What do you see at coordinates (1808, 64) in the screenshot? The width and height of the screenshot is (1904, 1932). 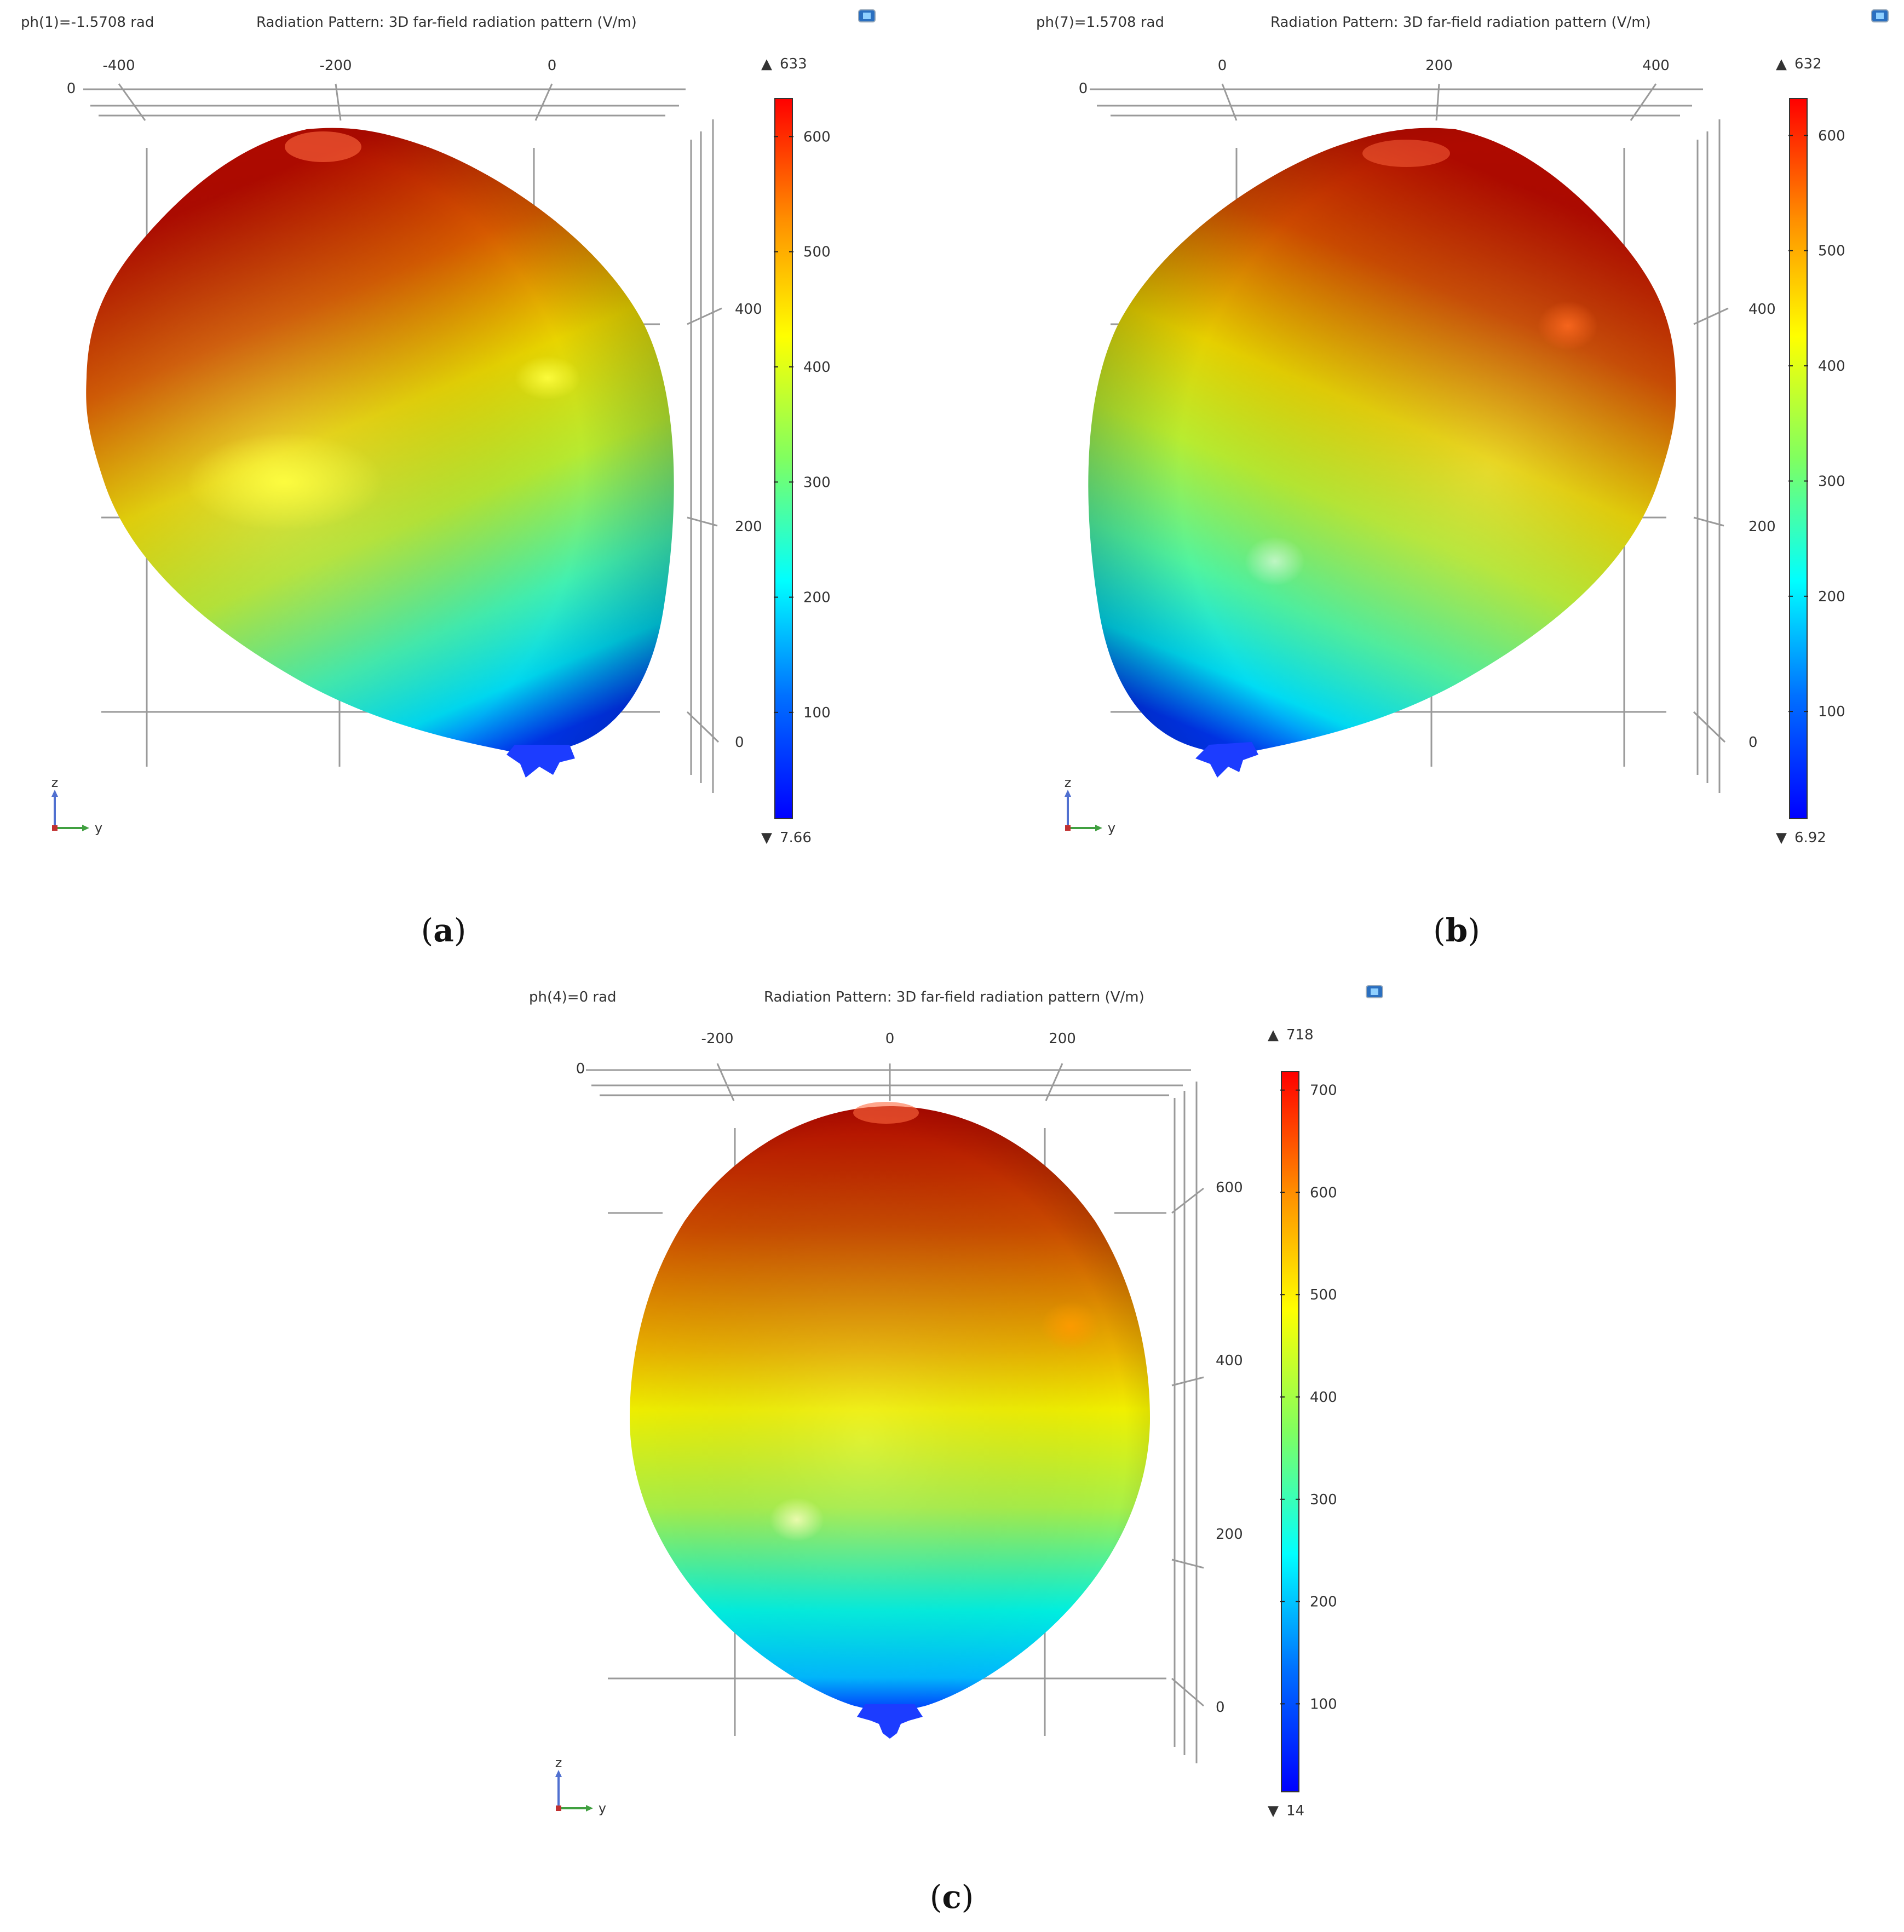 I see `colorbar-max-label: 632` at bounding box center [1808, 64].